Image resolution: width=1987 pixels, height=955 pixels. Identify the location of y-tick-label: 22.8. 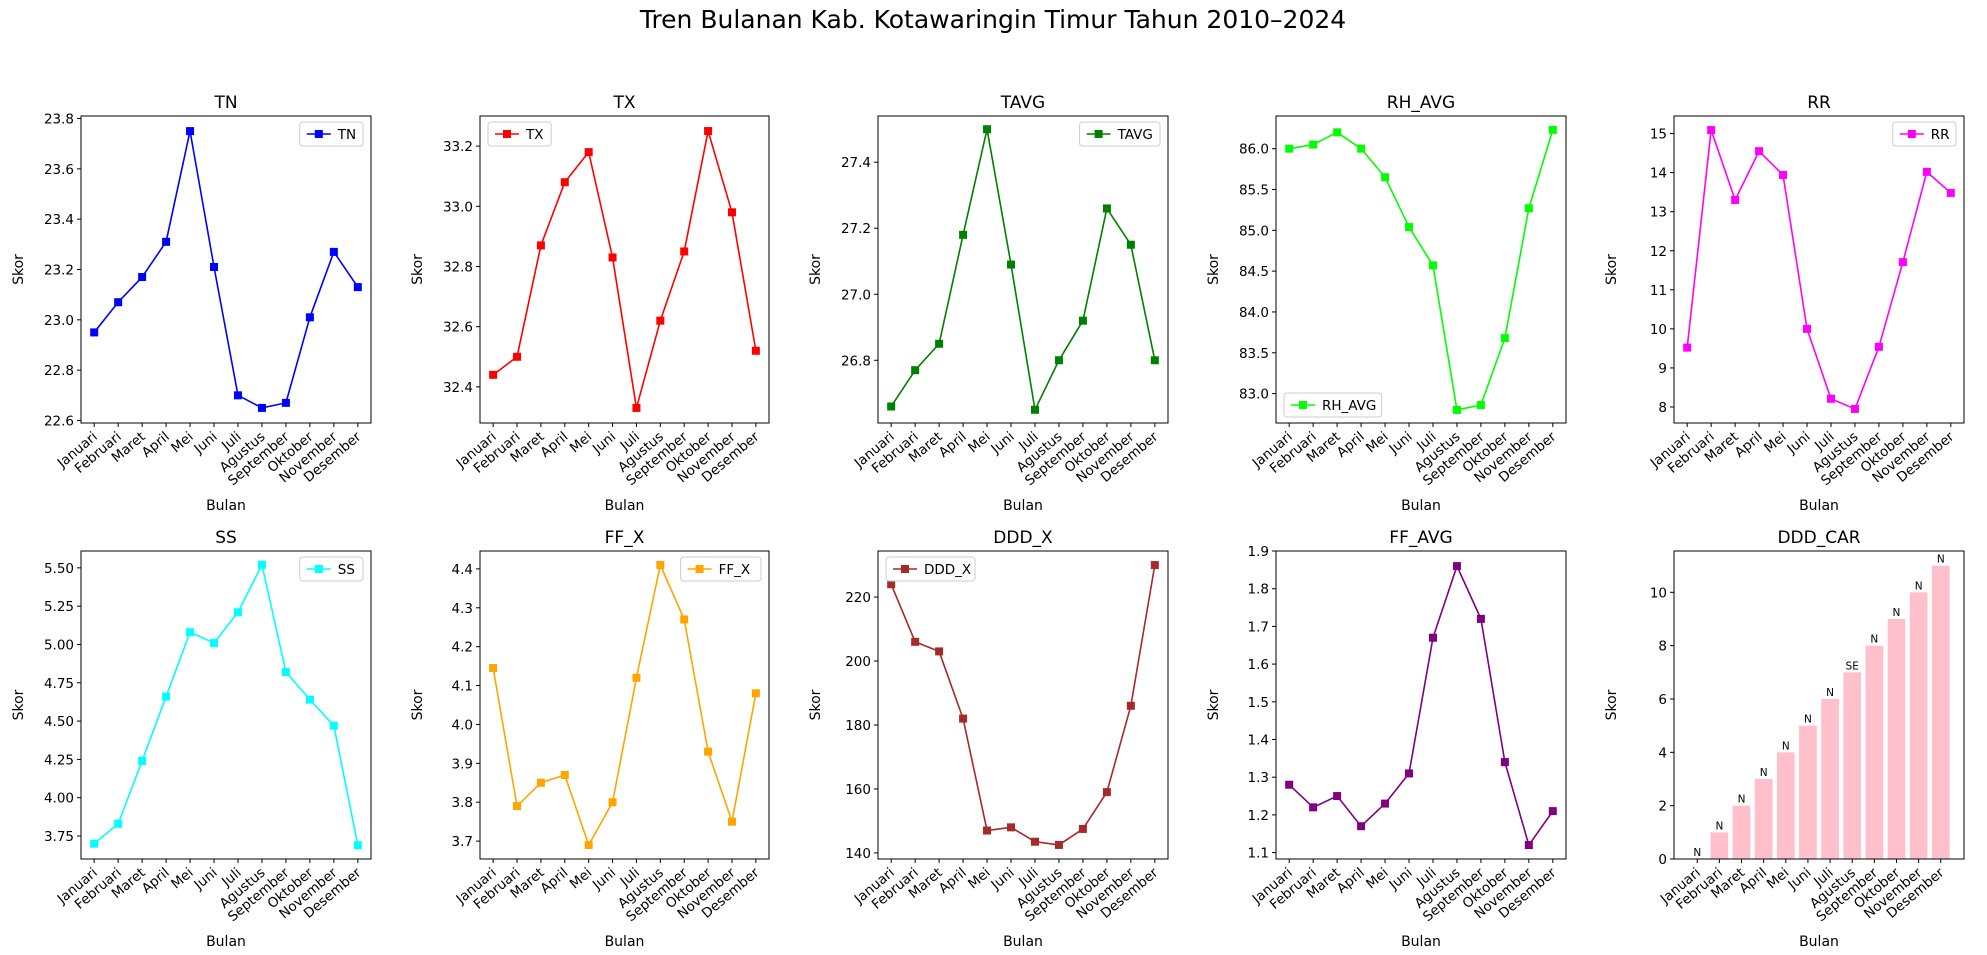
(59, 371).